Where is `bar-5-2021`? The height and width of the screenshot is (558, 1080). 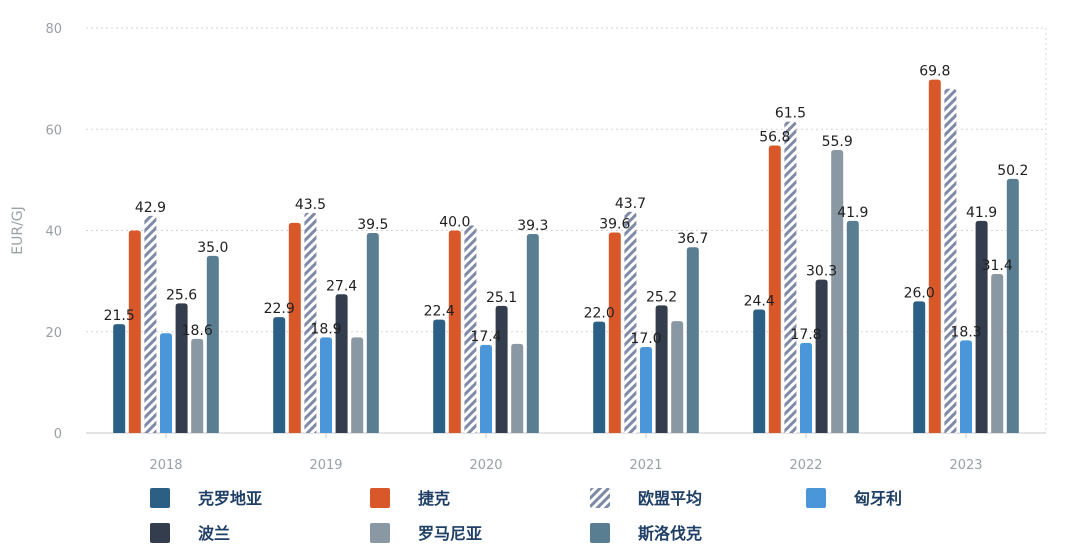
bar-5-2021 is located at coordinates (661, 369).